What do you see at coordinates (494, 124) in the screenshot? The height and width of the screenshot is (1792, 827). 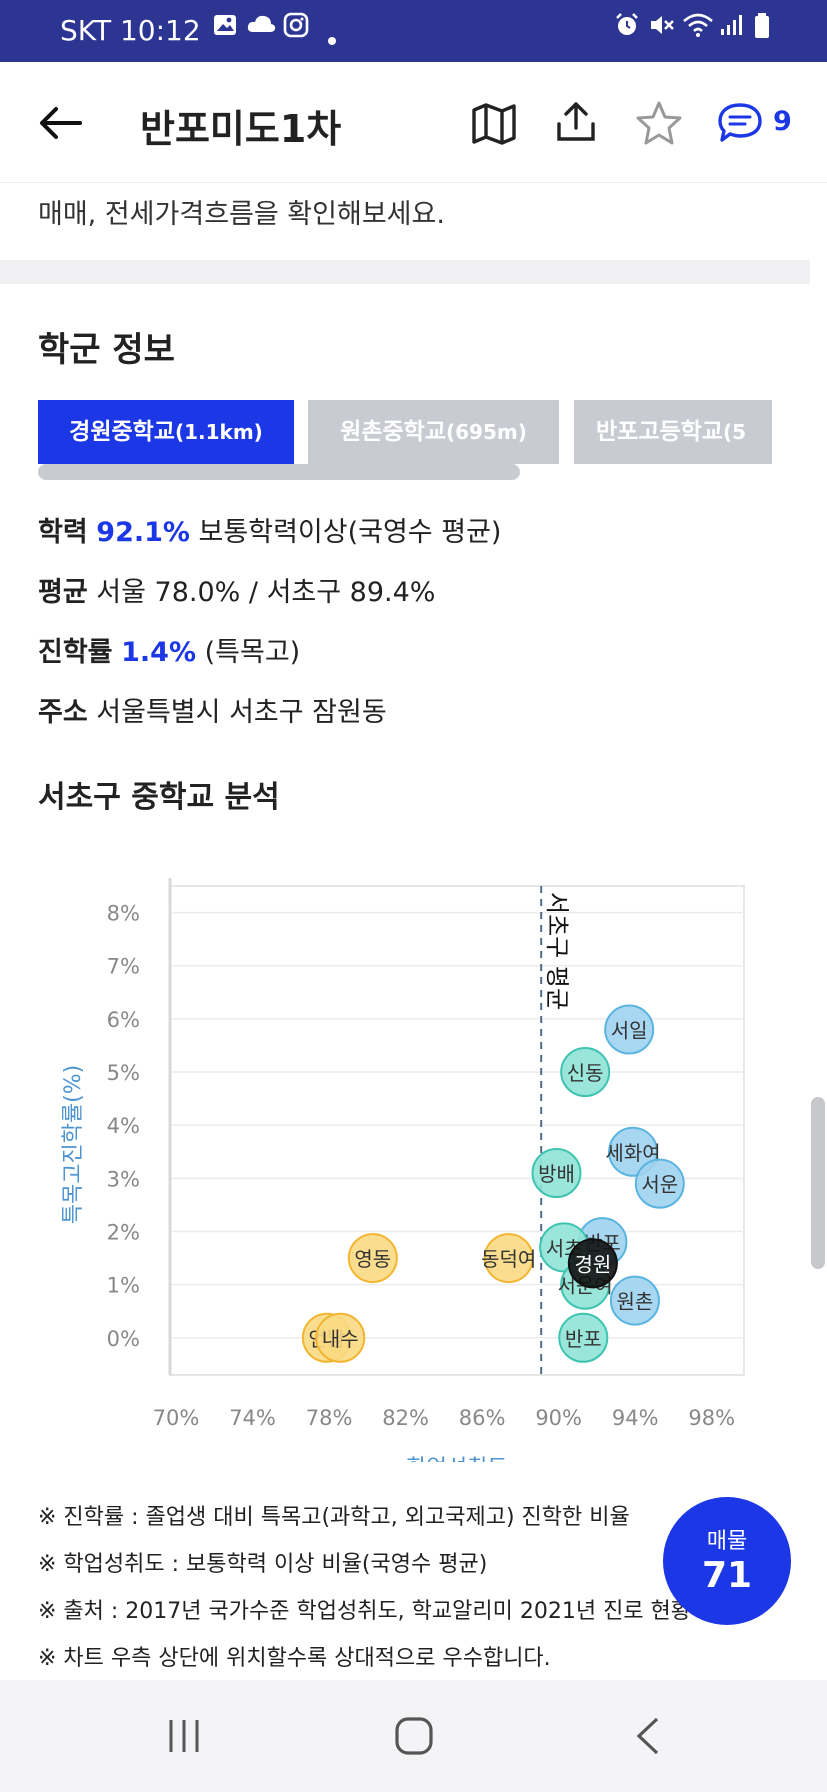 I see `map-icon` at bounding box center [494, 124].